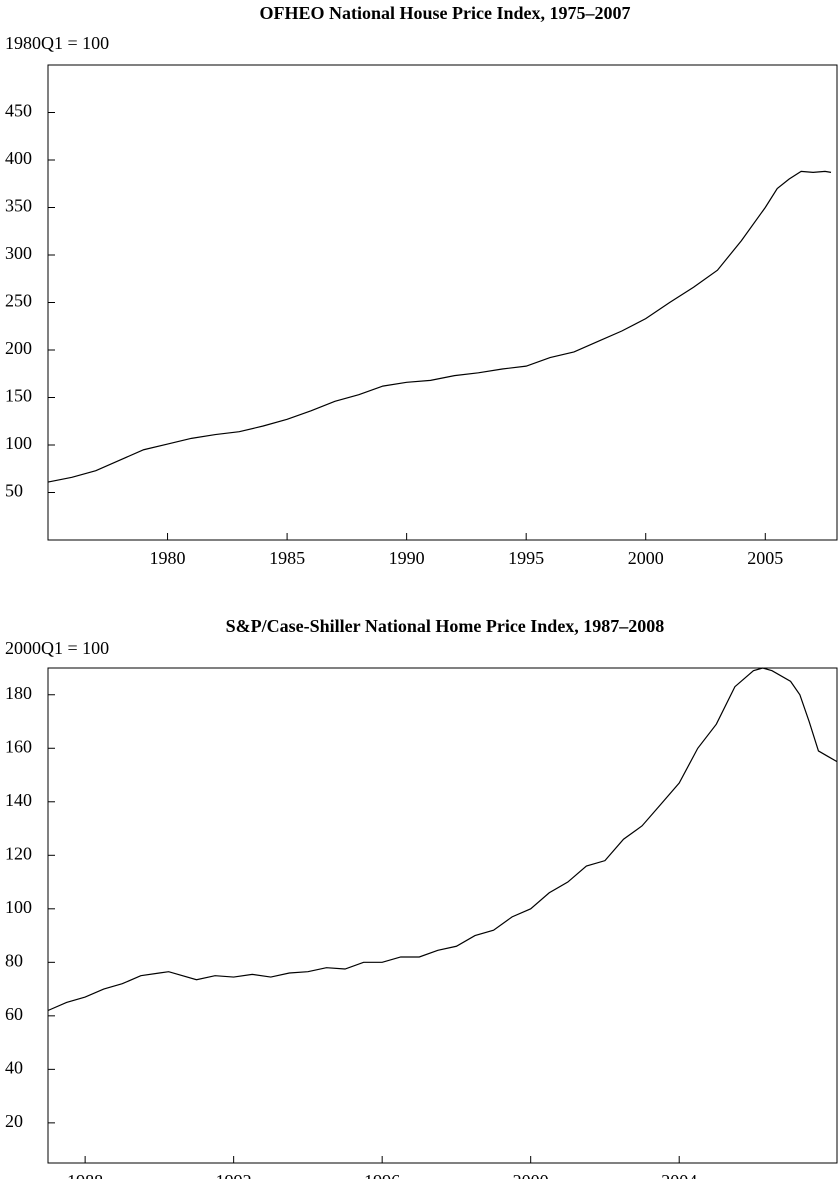  Describe the element at coordinates (14, 1014) in the screenshot. I see `y-tick-label: 60` at that location.